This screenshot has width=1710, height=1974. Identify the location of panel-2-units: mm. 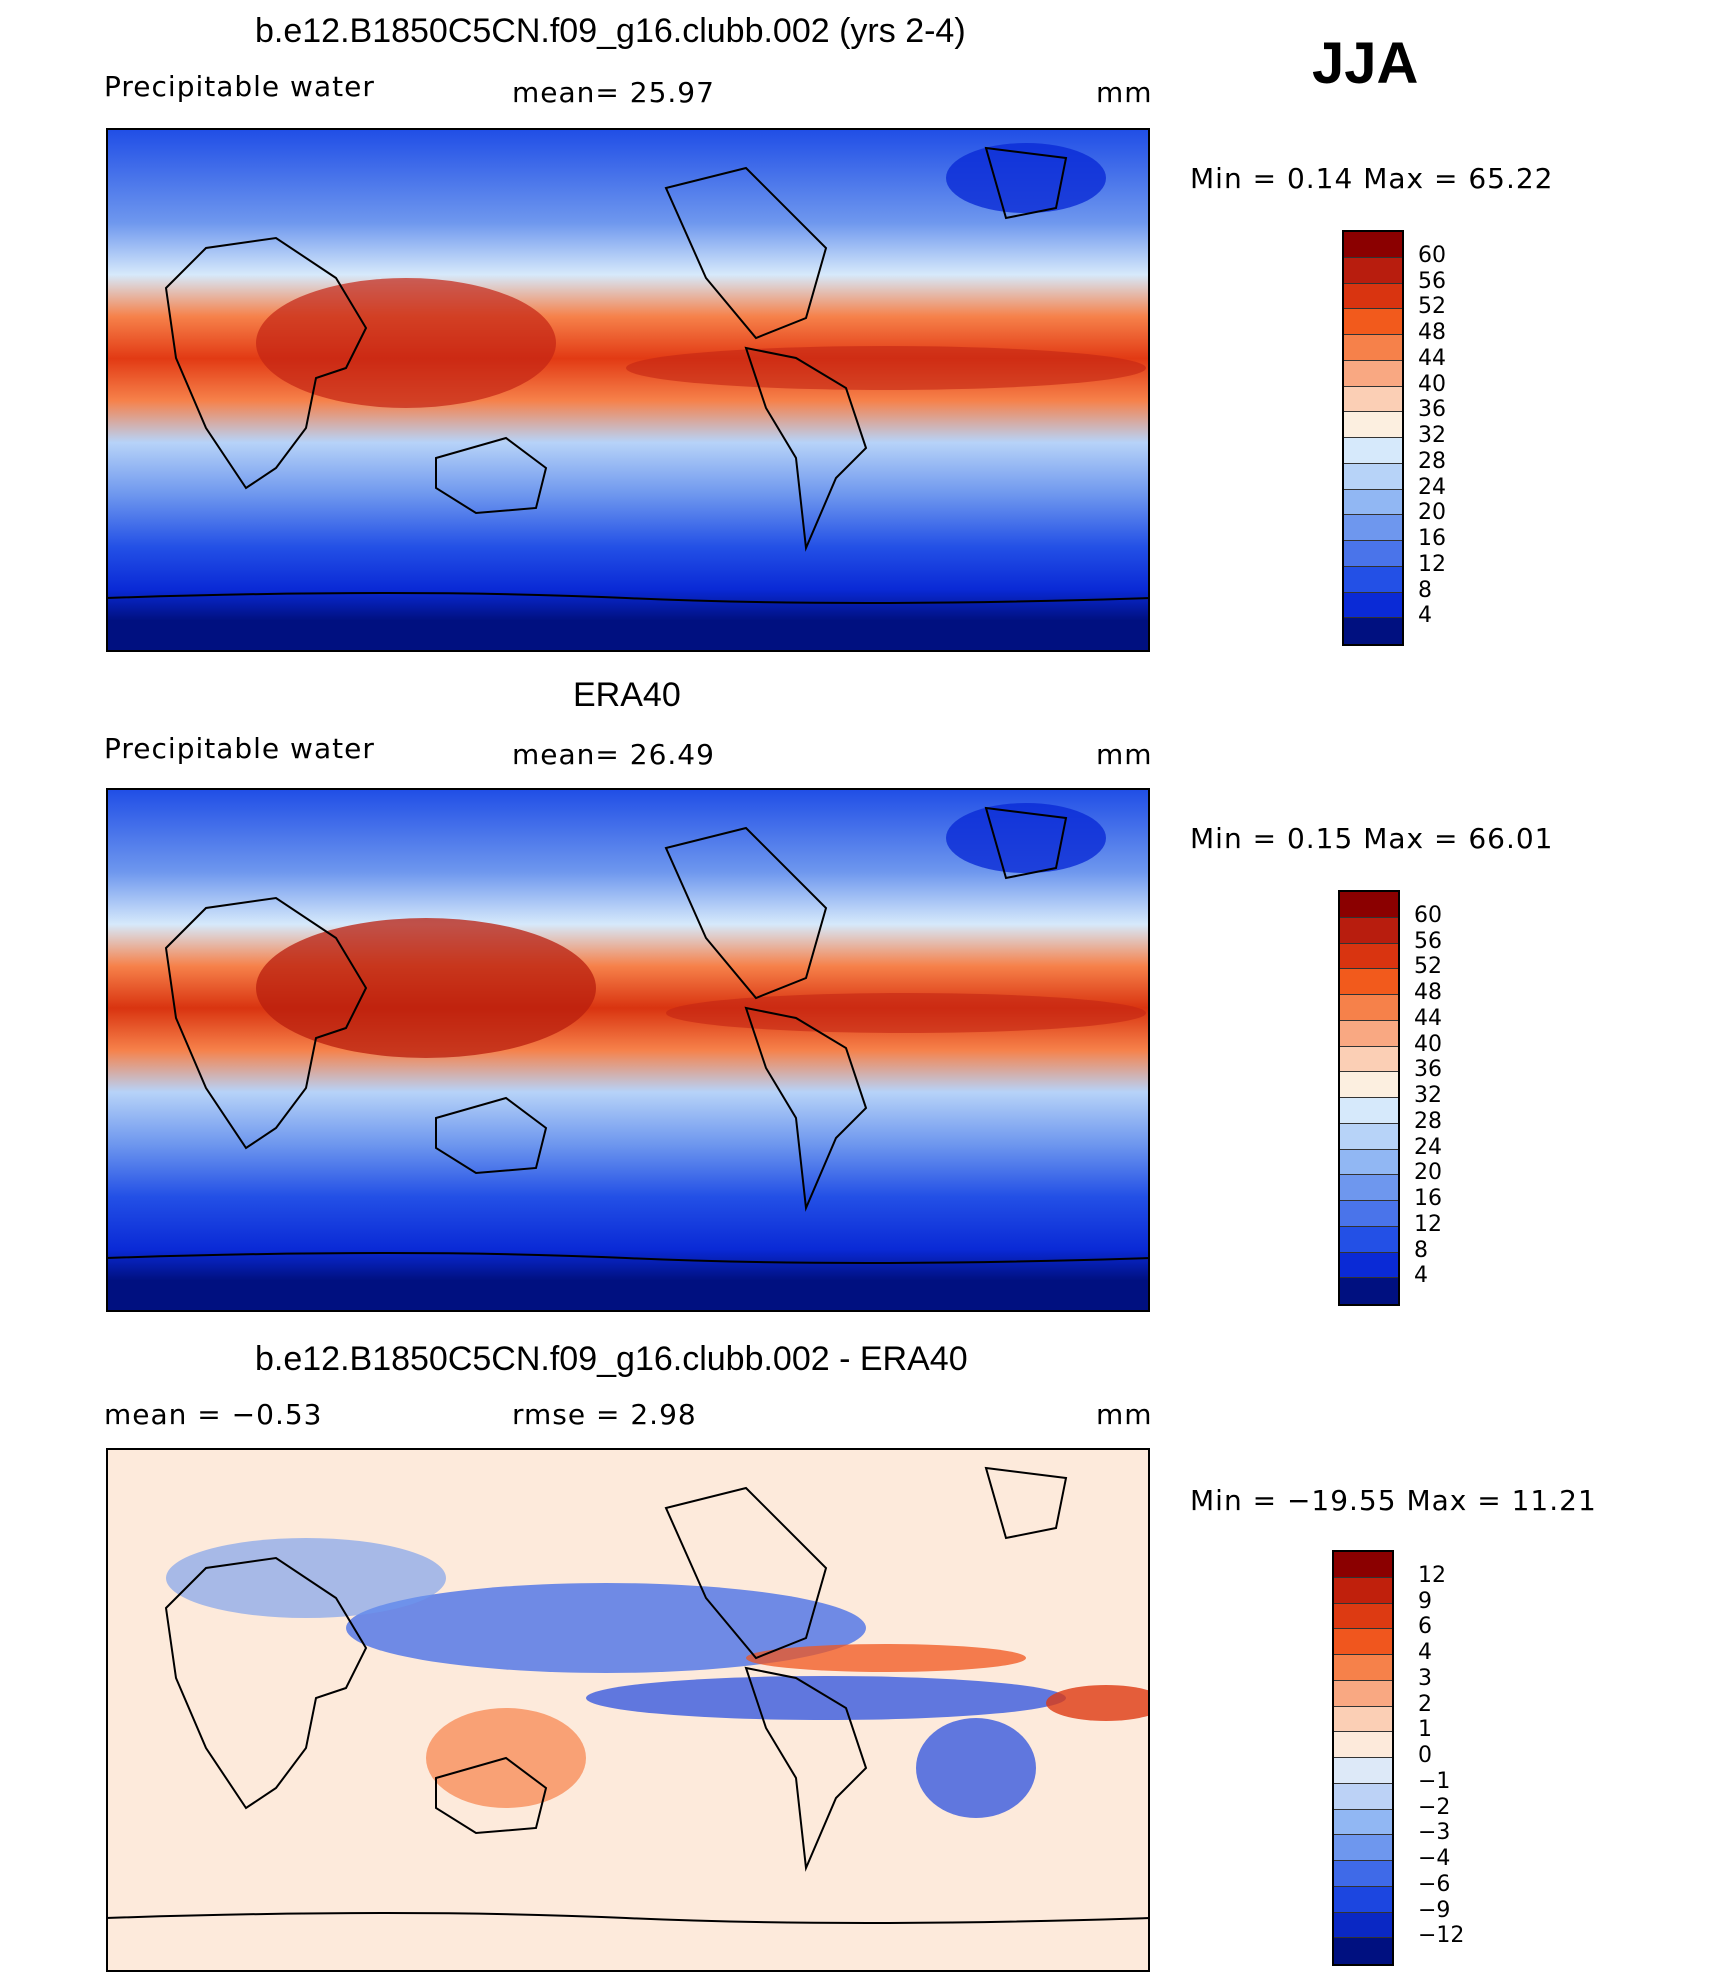
(1124, 754).